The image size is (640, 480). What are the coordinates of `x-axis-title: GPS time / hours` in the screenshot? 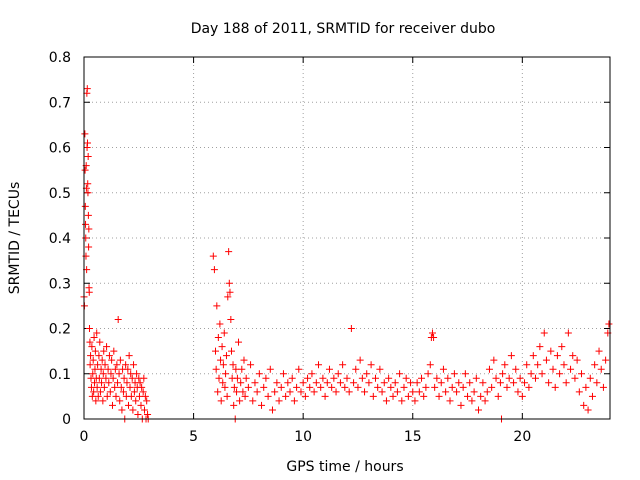 It's located at (344, 467).